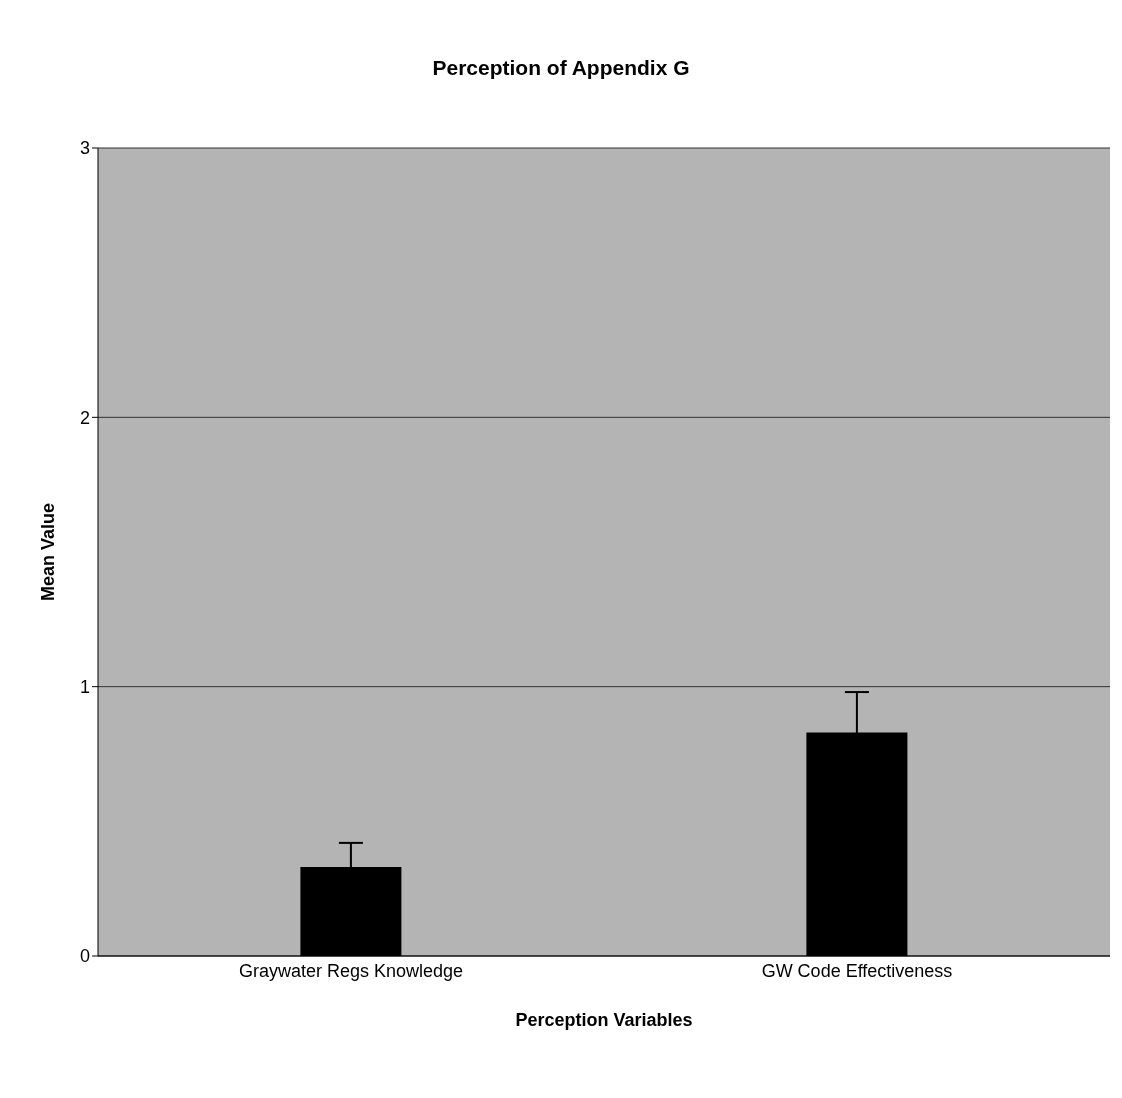  Describe the element at coordinates (351, 970) in the screenshot. I see `x-tick-label: Graywater Regs Knowledge` at that location.